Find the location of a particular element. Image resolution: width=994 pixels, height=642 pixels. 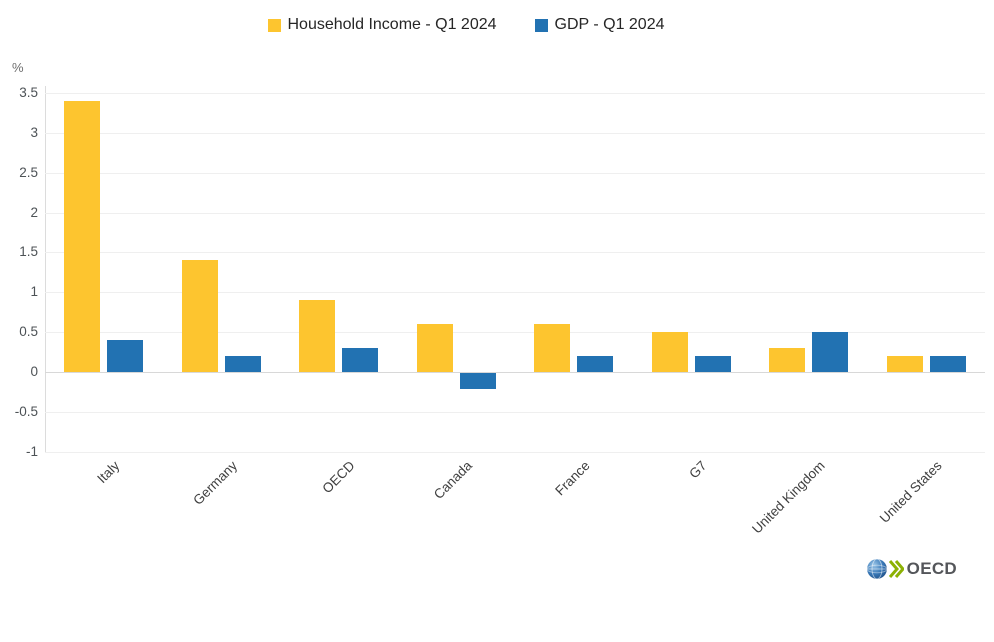

bar-gdp-united-states is located at coordinates (947, 364).